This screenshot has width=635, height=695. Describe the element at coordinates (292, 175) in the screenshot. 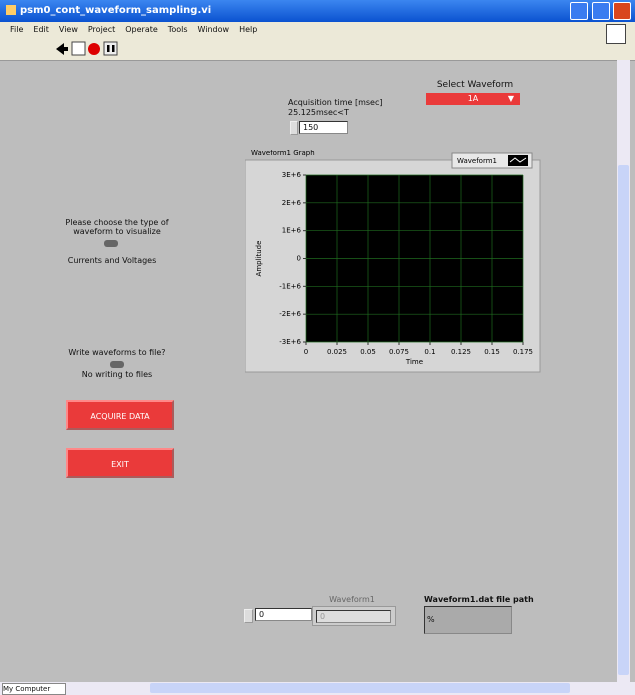

I see `y-tick-label: 3E+6` at that location.